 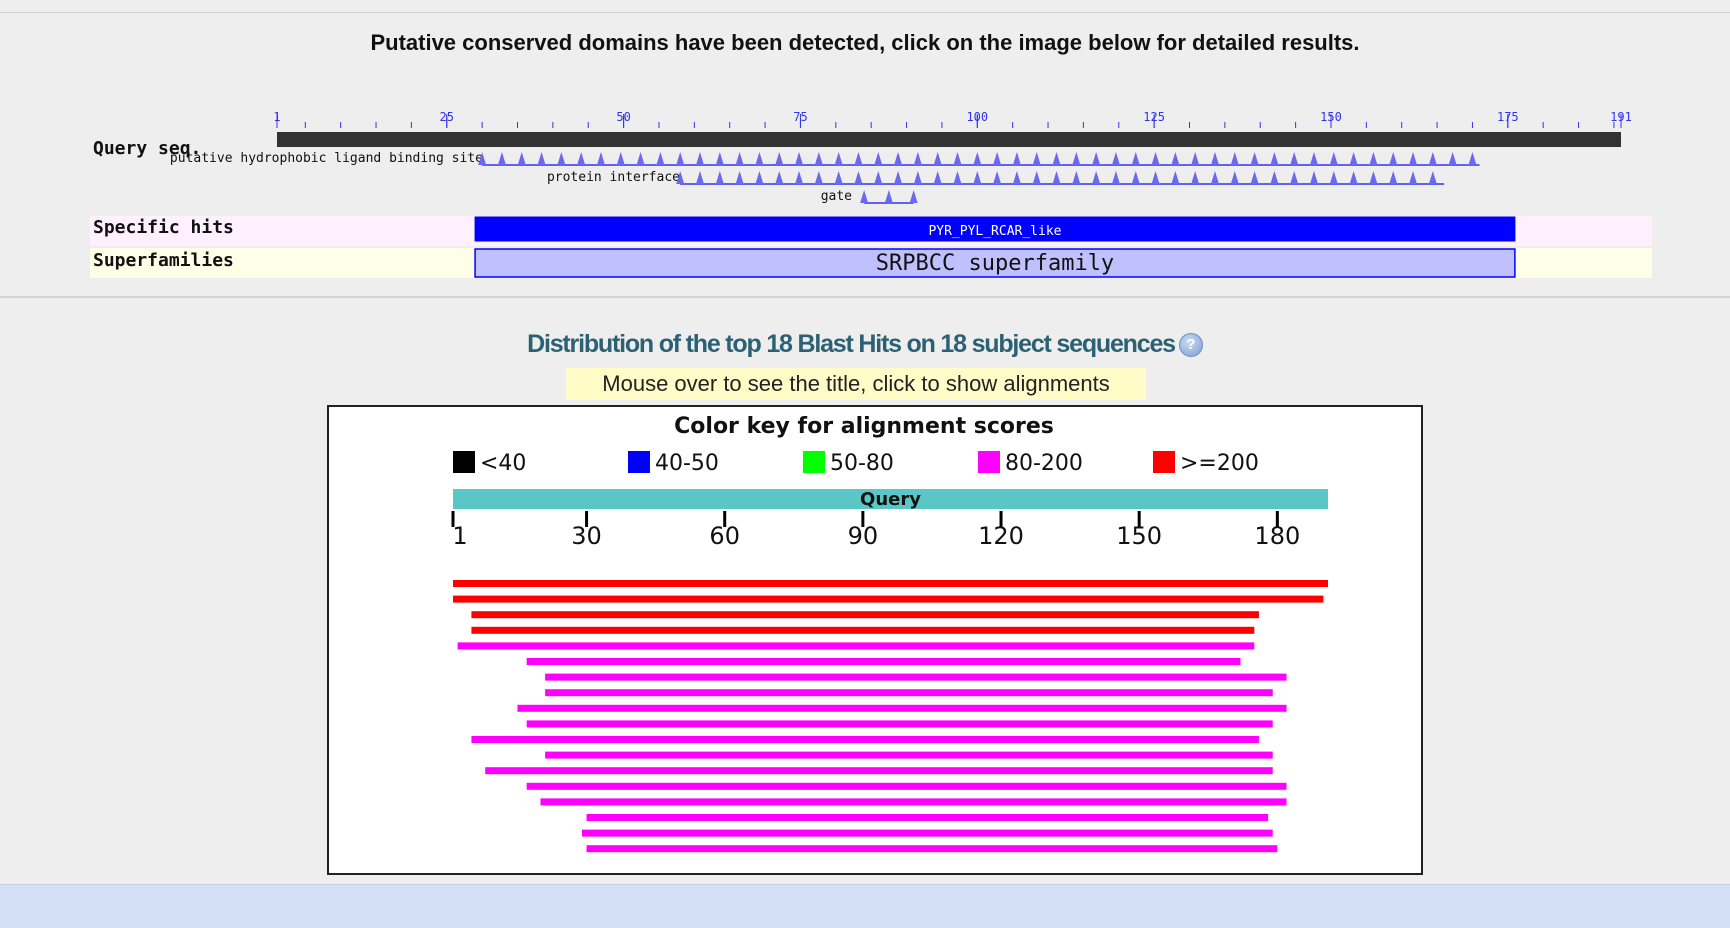 What do you see at coordinates (996, 177) in the screenshot?
I see `feature-track: protein interface` at bounding box center [996, 177].